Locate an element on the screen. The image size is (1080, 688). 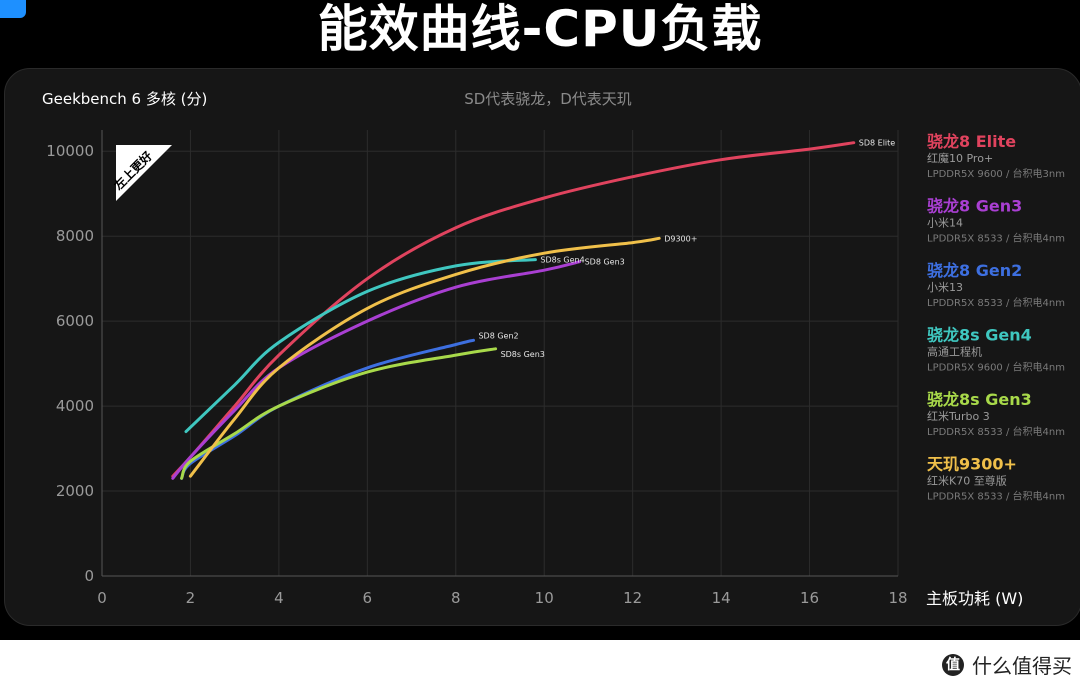
y-tick-label: 6000 is located at coordinates (75, 321).